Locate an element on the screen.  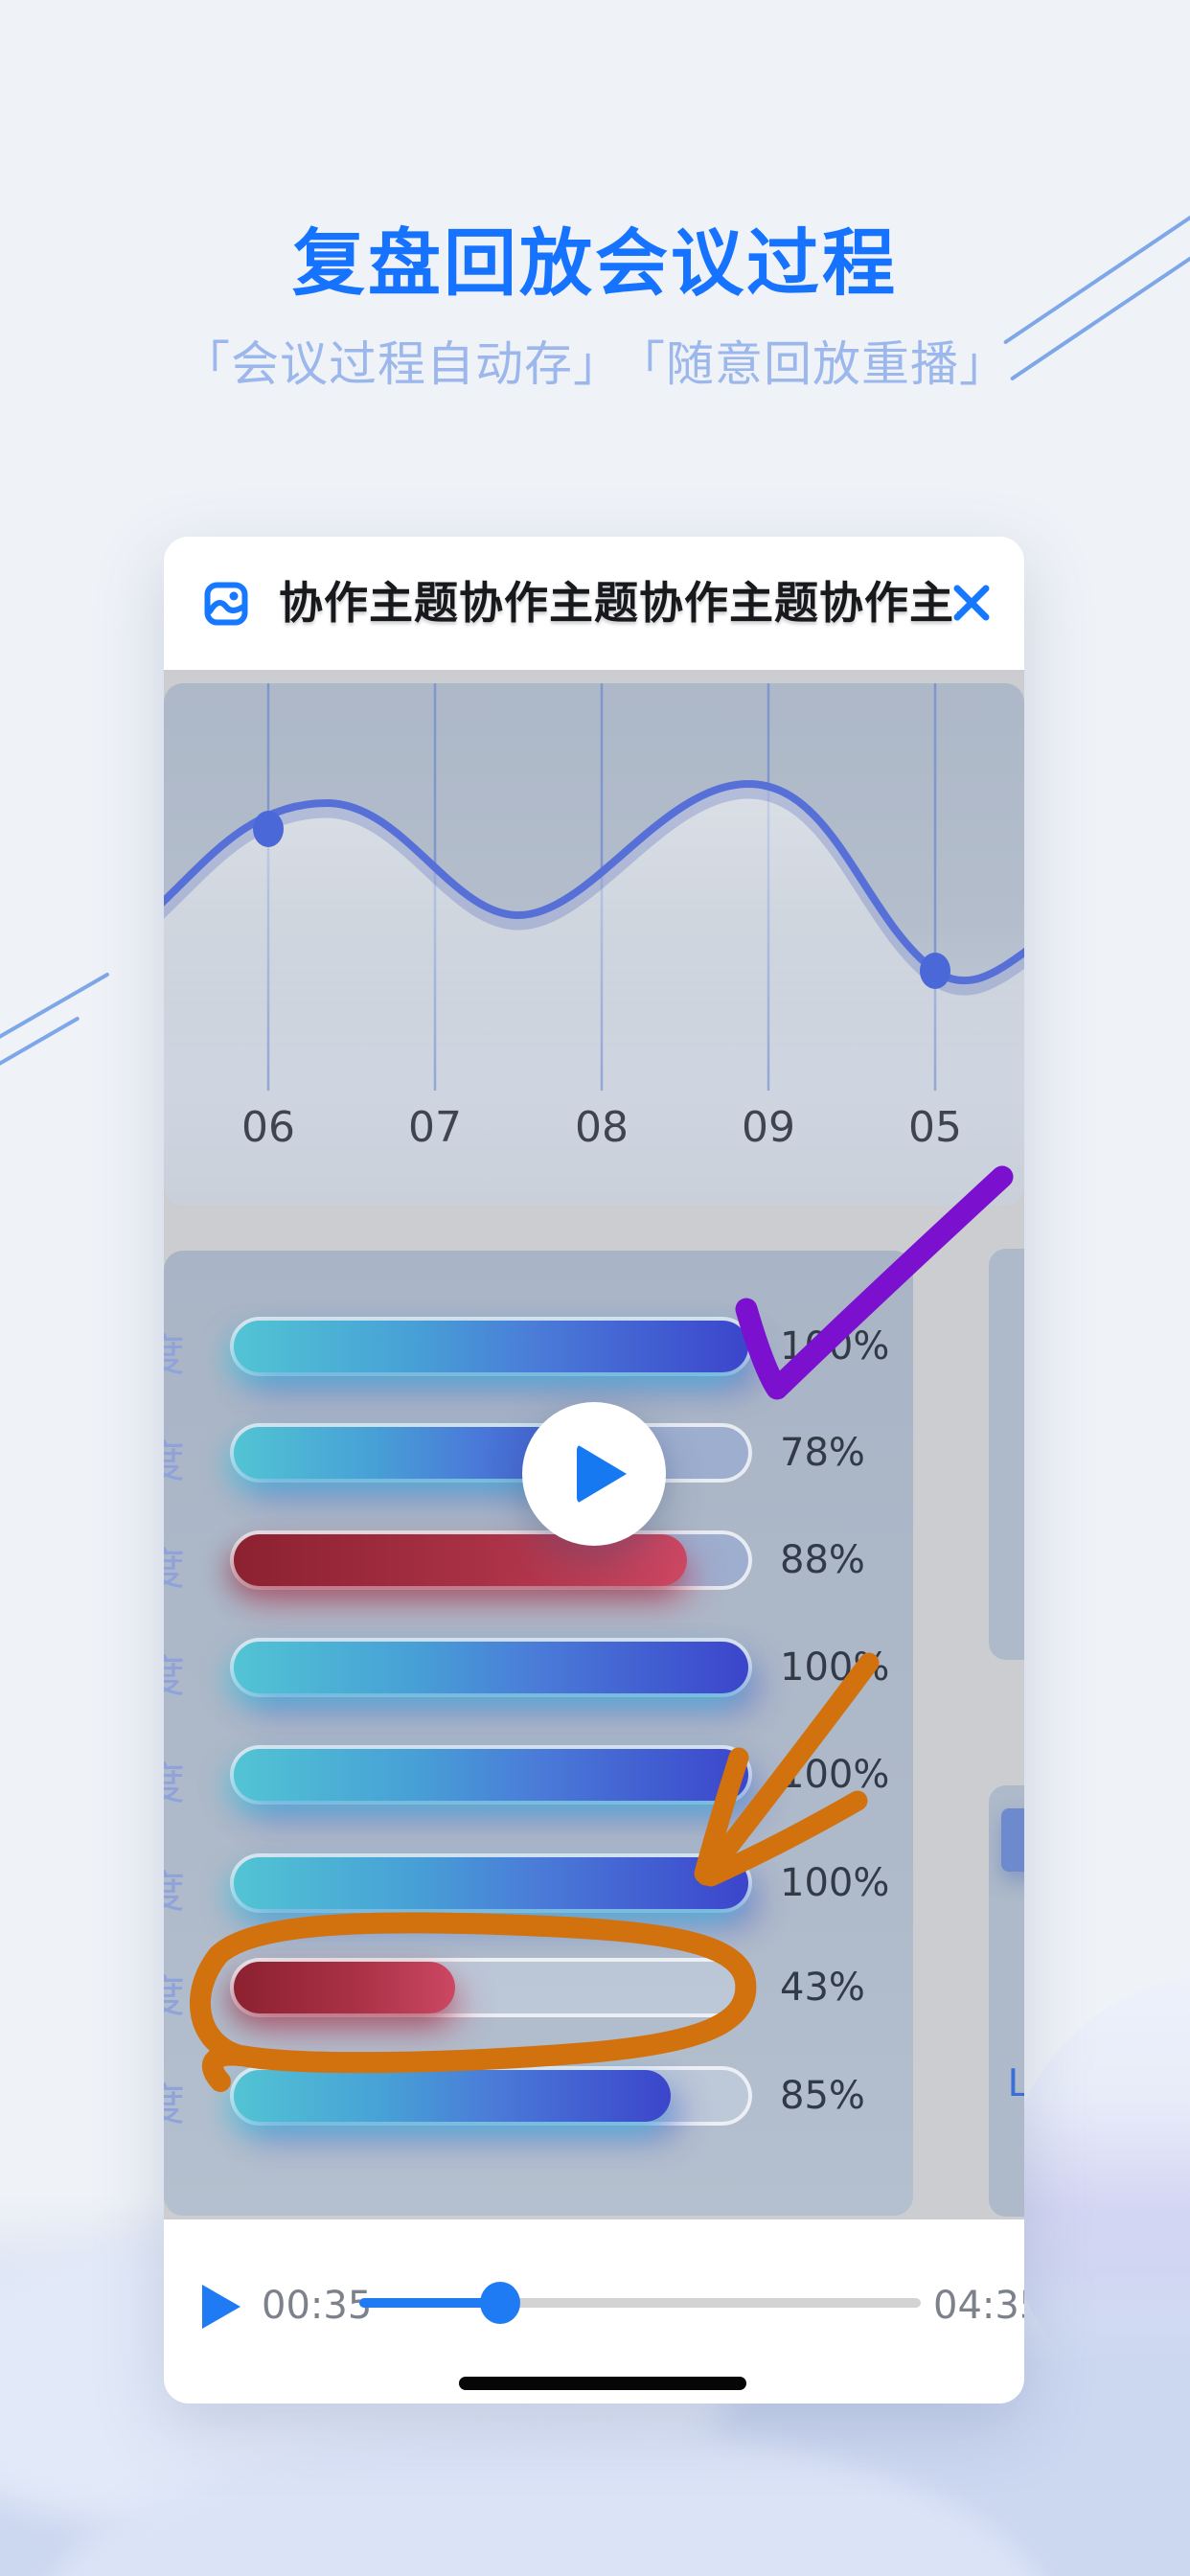
subtitle-right: 「随意回放重播」 is located at coordinates (825, 364).